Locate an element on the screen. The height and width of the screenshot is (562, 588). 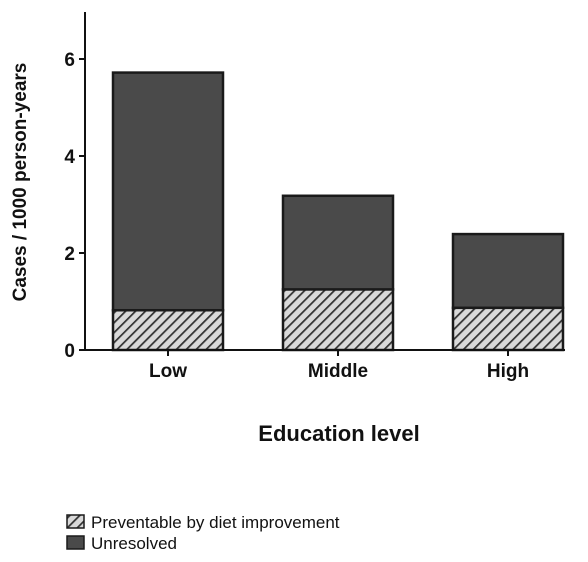
bar-high-unresolved is located at coordinates (508, 271).